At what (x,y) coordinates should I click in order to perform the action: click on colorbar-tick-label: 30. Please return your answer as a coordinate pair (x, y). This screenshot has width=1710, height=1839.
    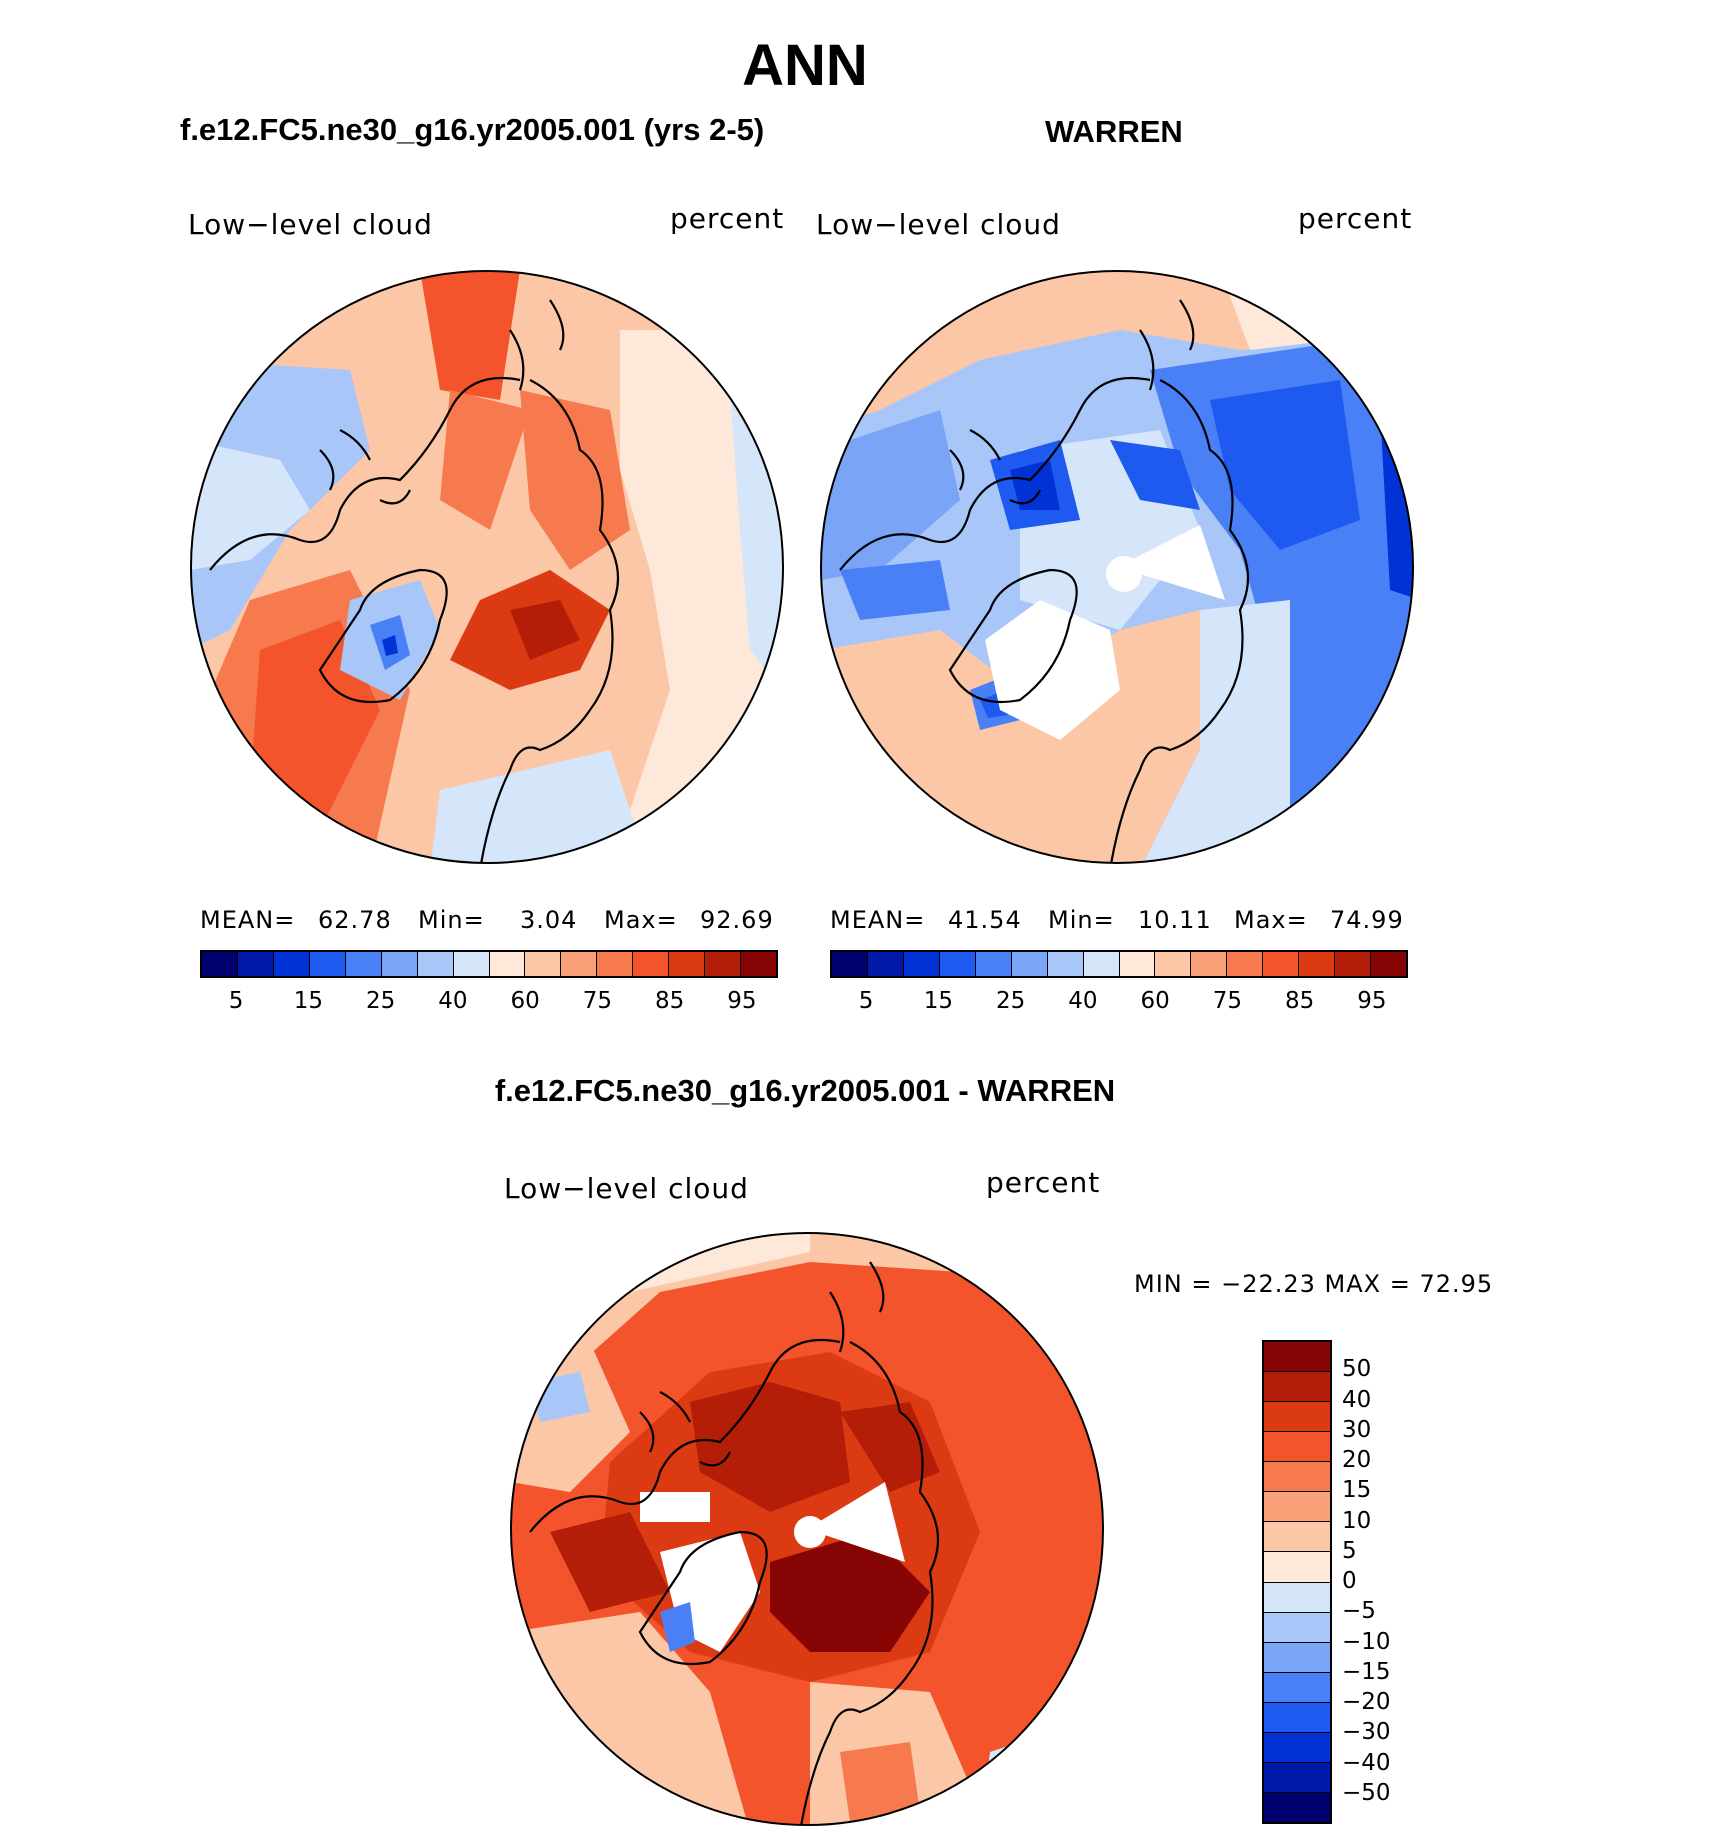
    Looking at the image, I should click on (1357, 1429).